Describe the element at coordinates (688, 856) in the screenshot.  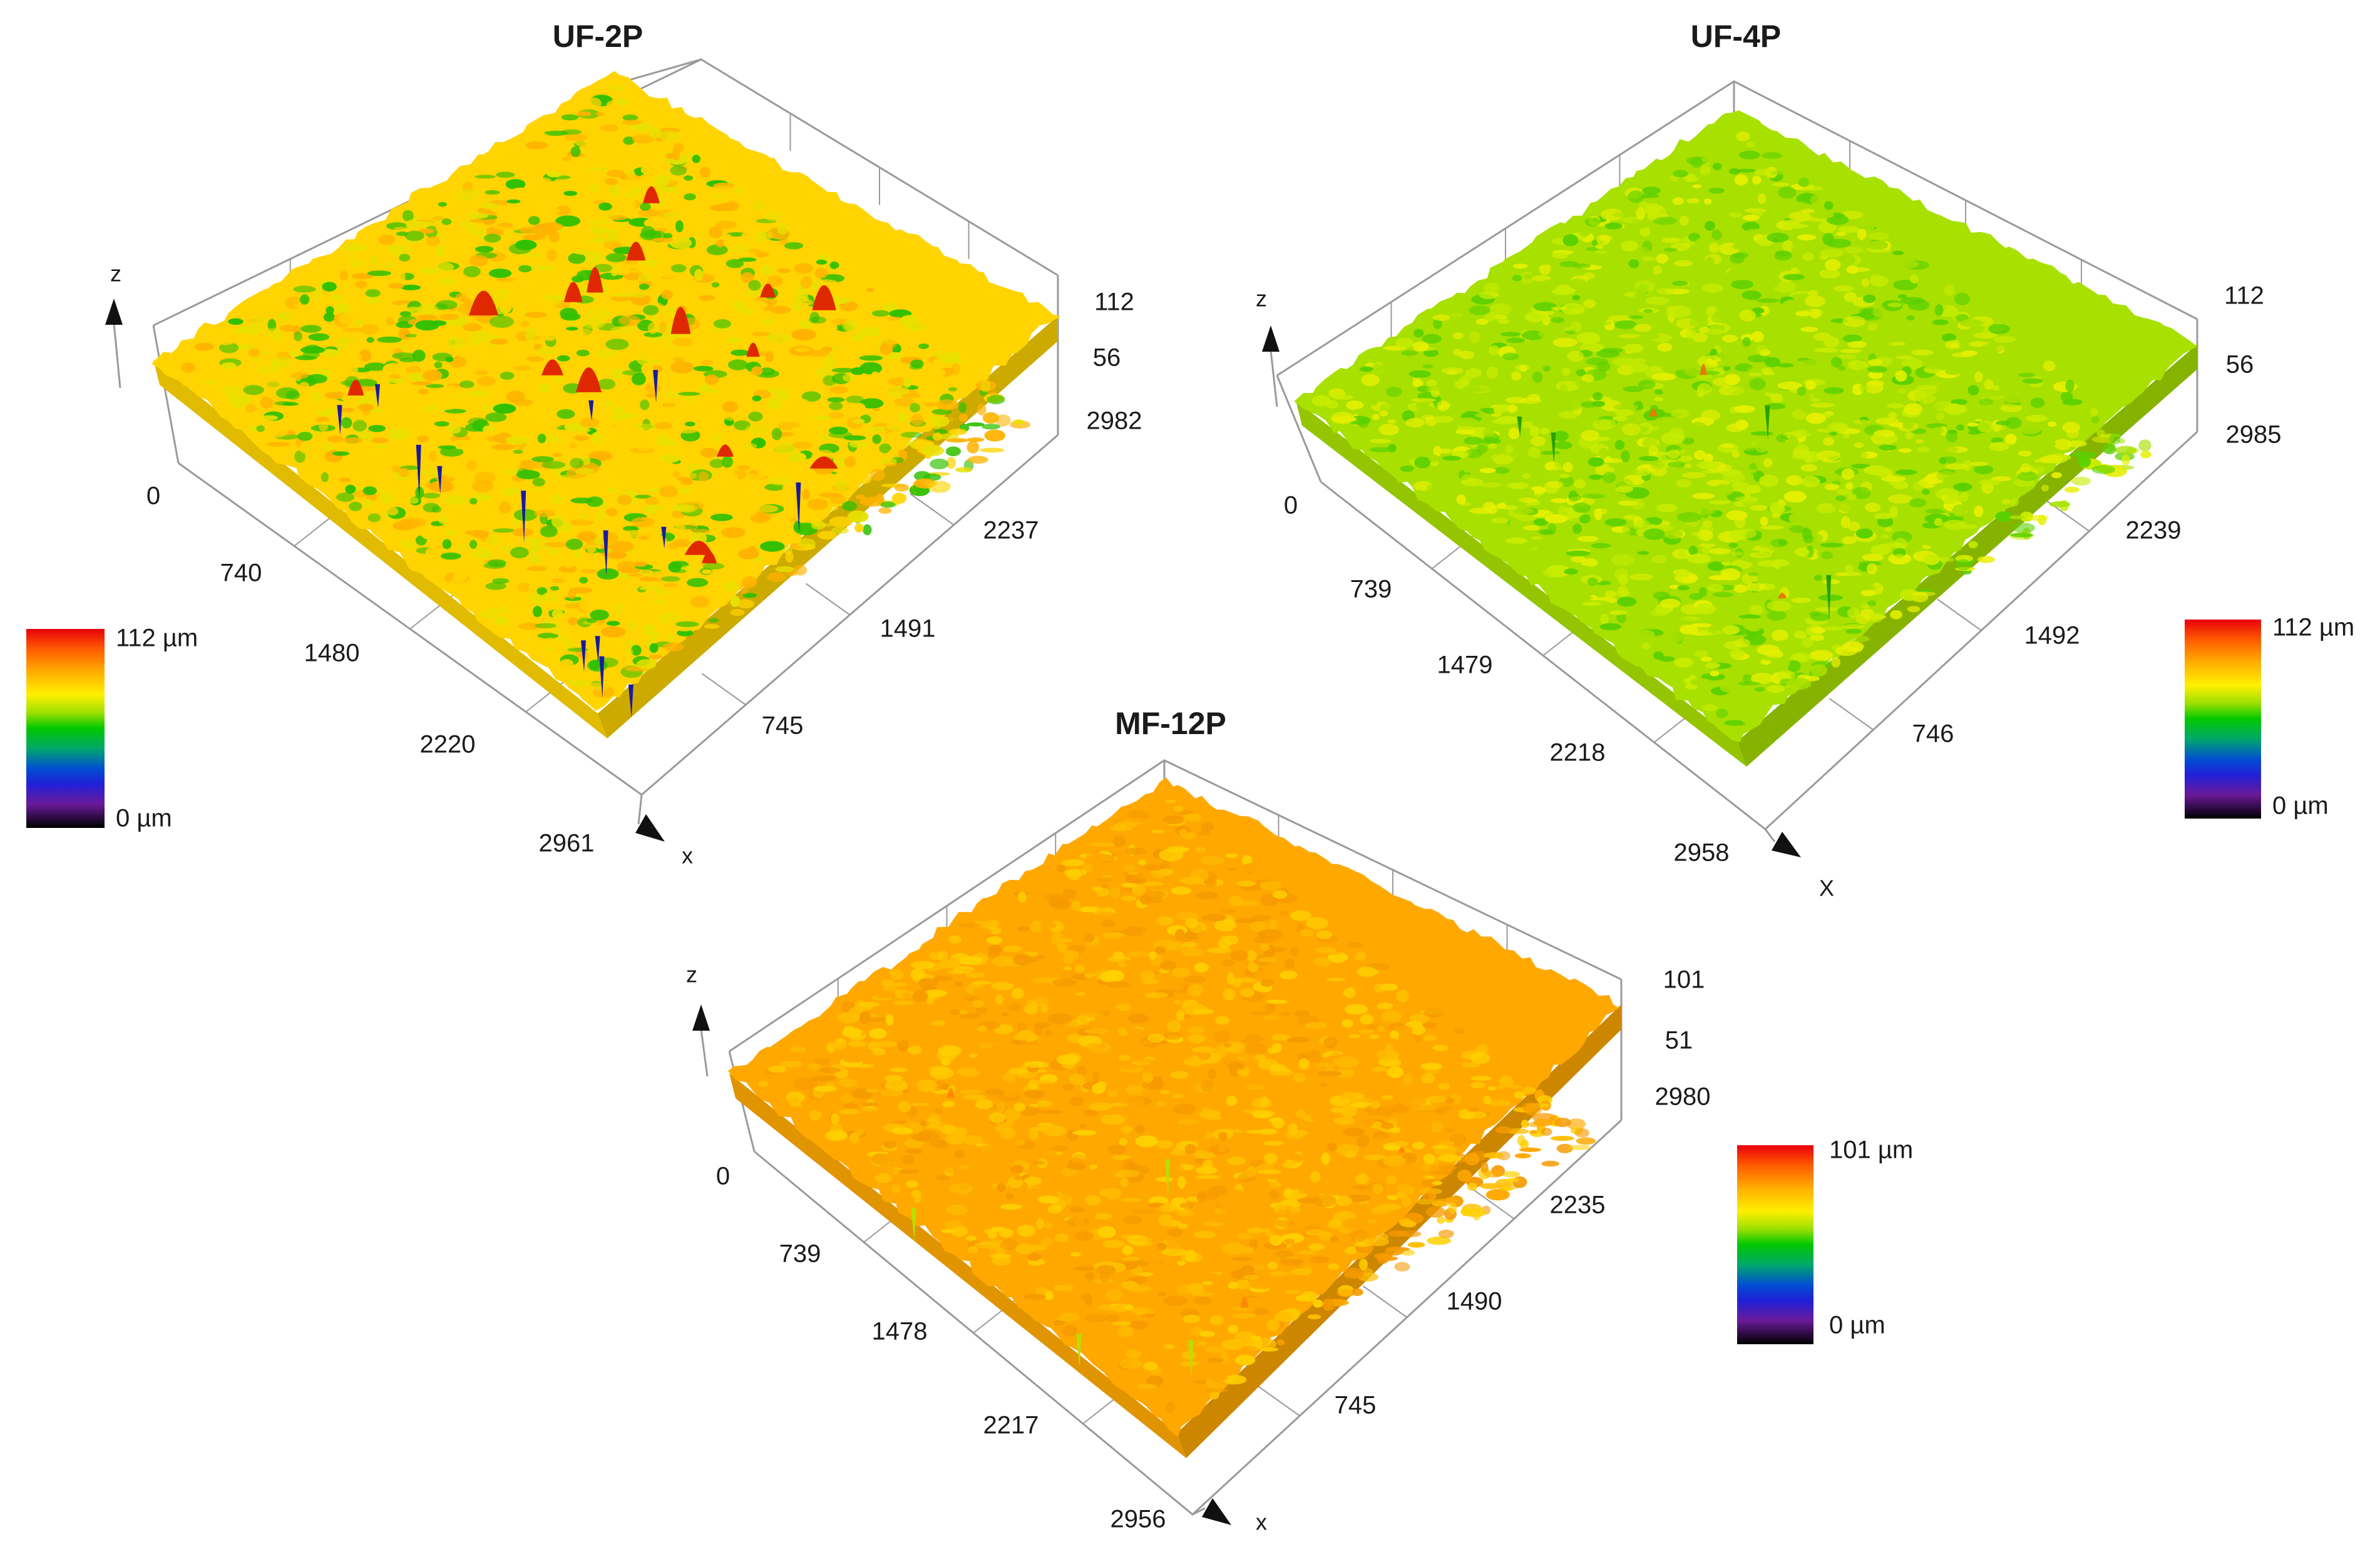
I see `x-axis-label: x` at that location.